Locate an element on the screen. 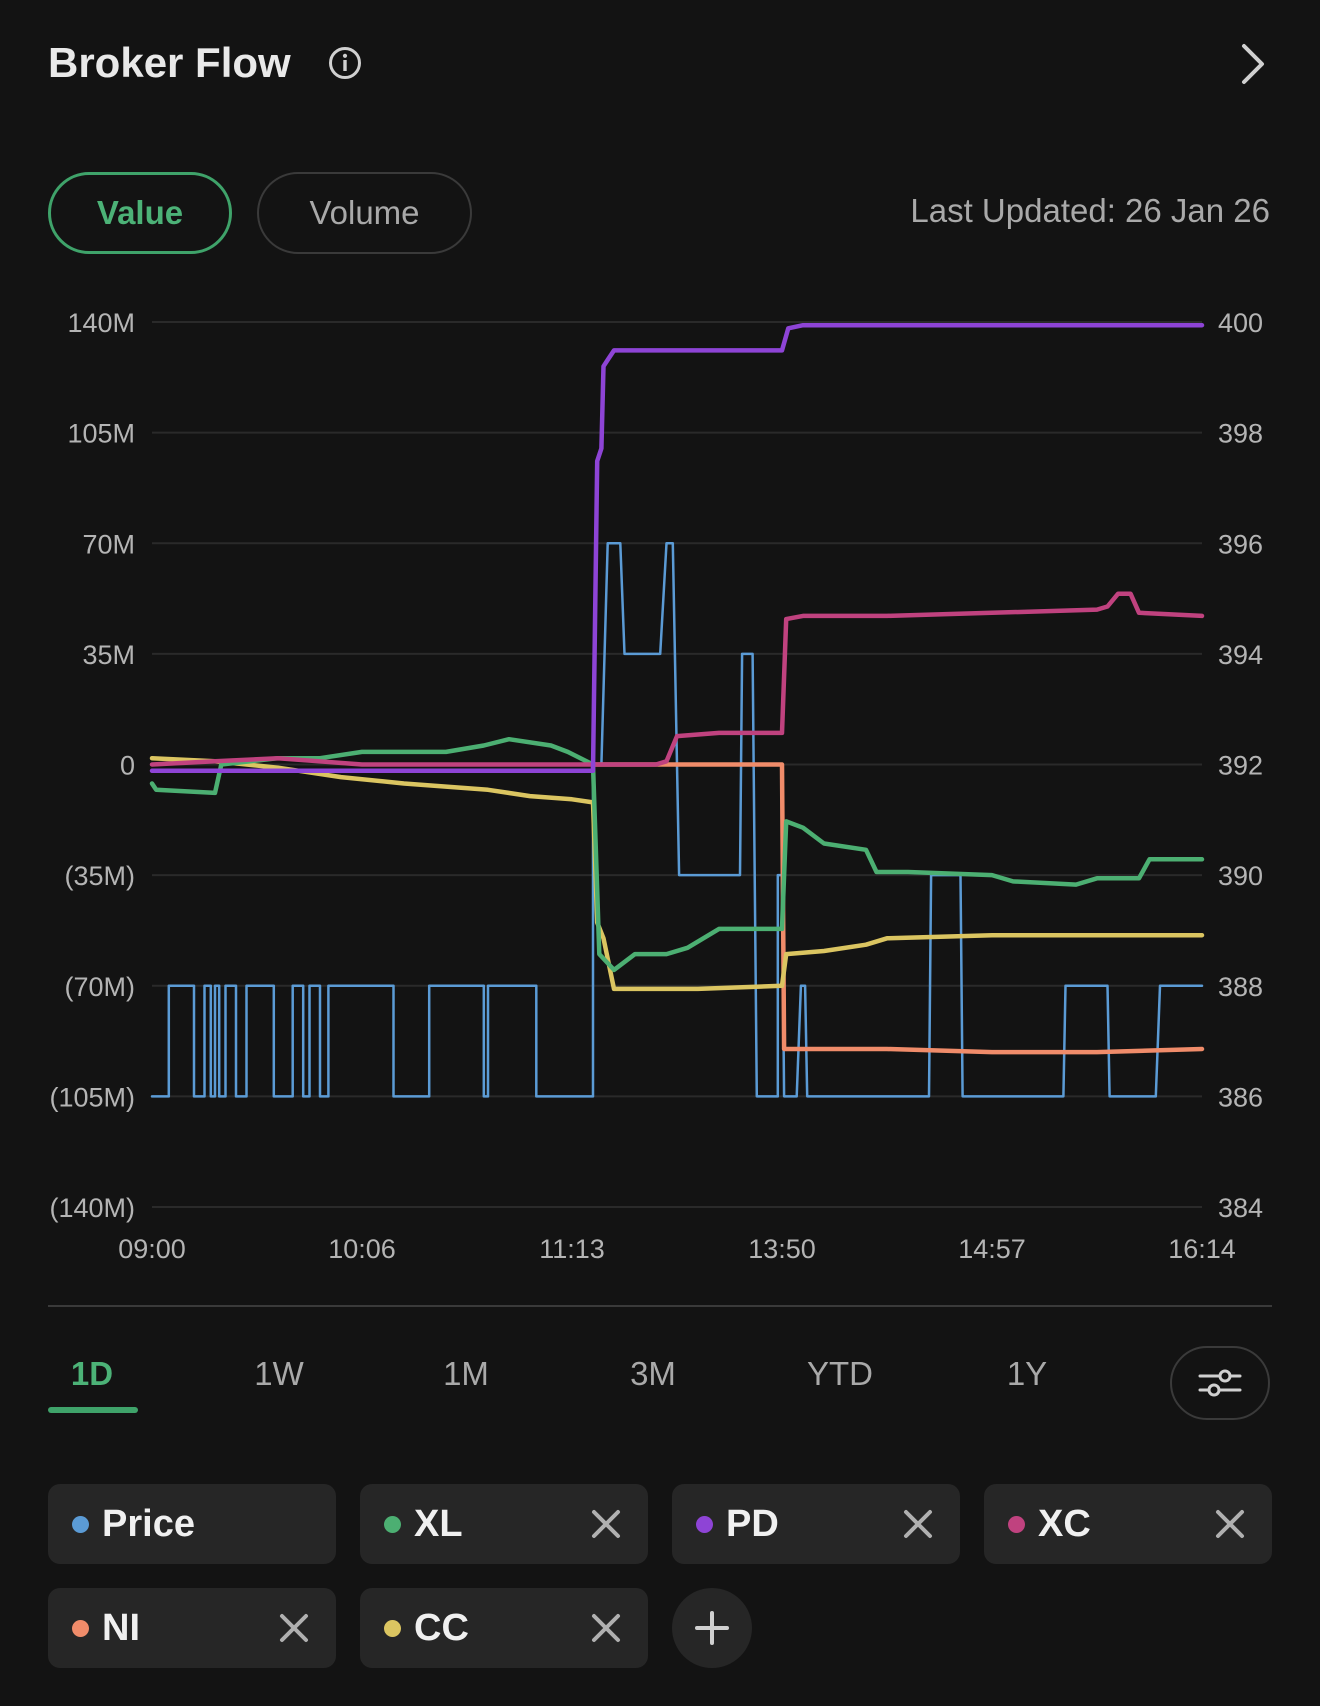 This screenshot has height=1706, width=1320. range-tab-ytd: YTD is located at coordinates (840, 1373).